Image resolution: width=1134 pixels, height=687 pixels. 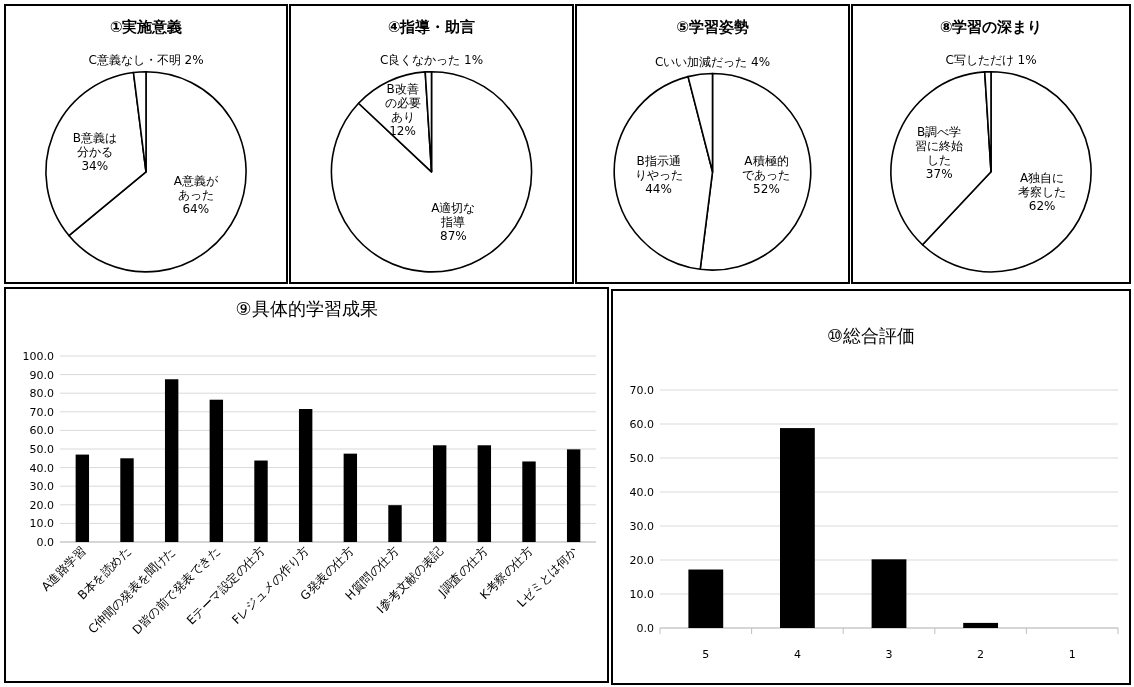 I want to click on x-tick-label: 4, so click(x=797, y=654).